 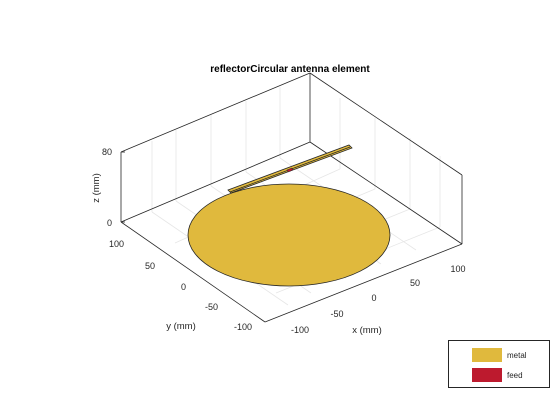 I want to click on x-tick: -50, so click(x=336, y=314).